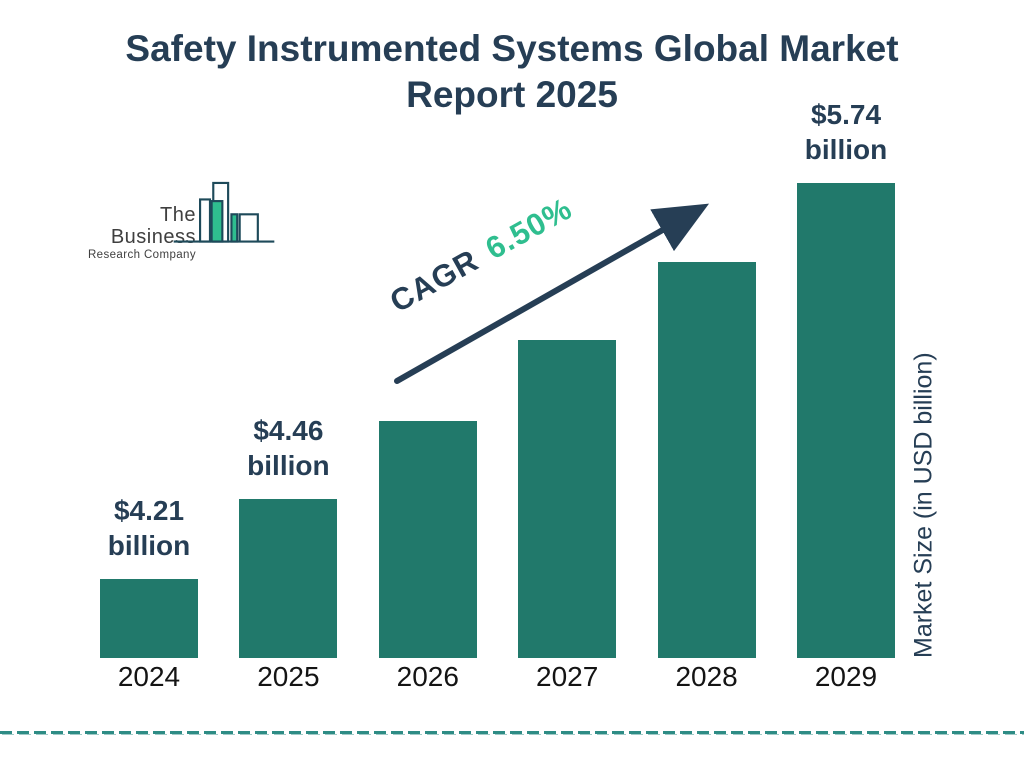  What do you see at coordinates (149, 618) in the screenshot?
I see `bar-2024` at bounding box center [149, 618].